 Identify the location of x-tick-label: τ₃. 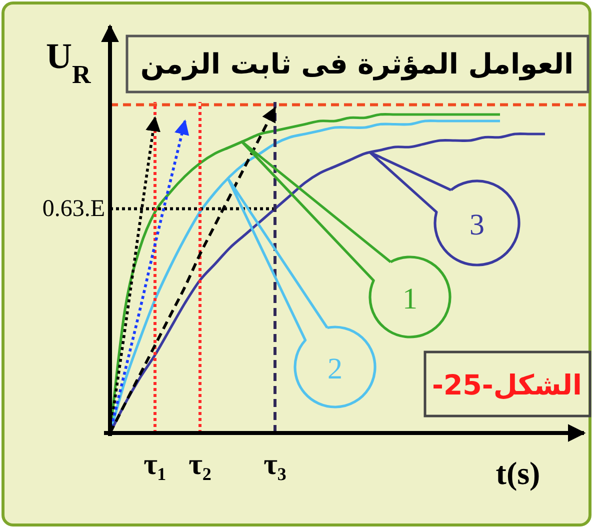
(275, 464).